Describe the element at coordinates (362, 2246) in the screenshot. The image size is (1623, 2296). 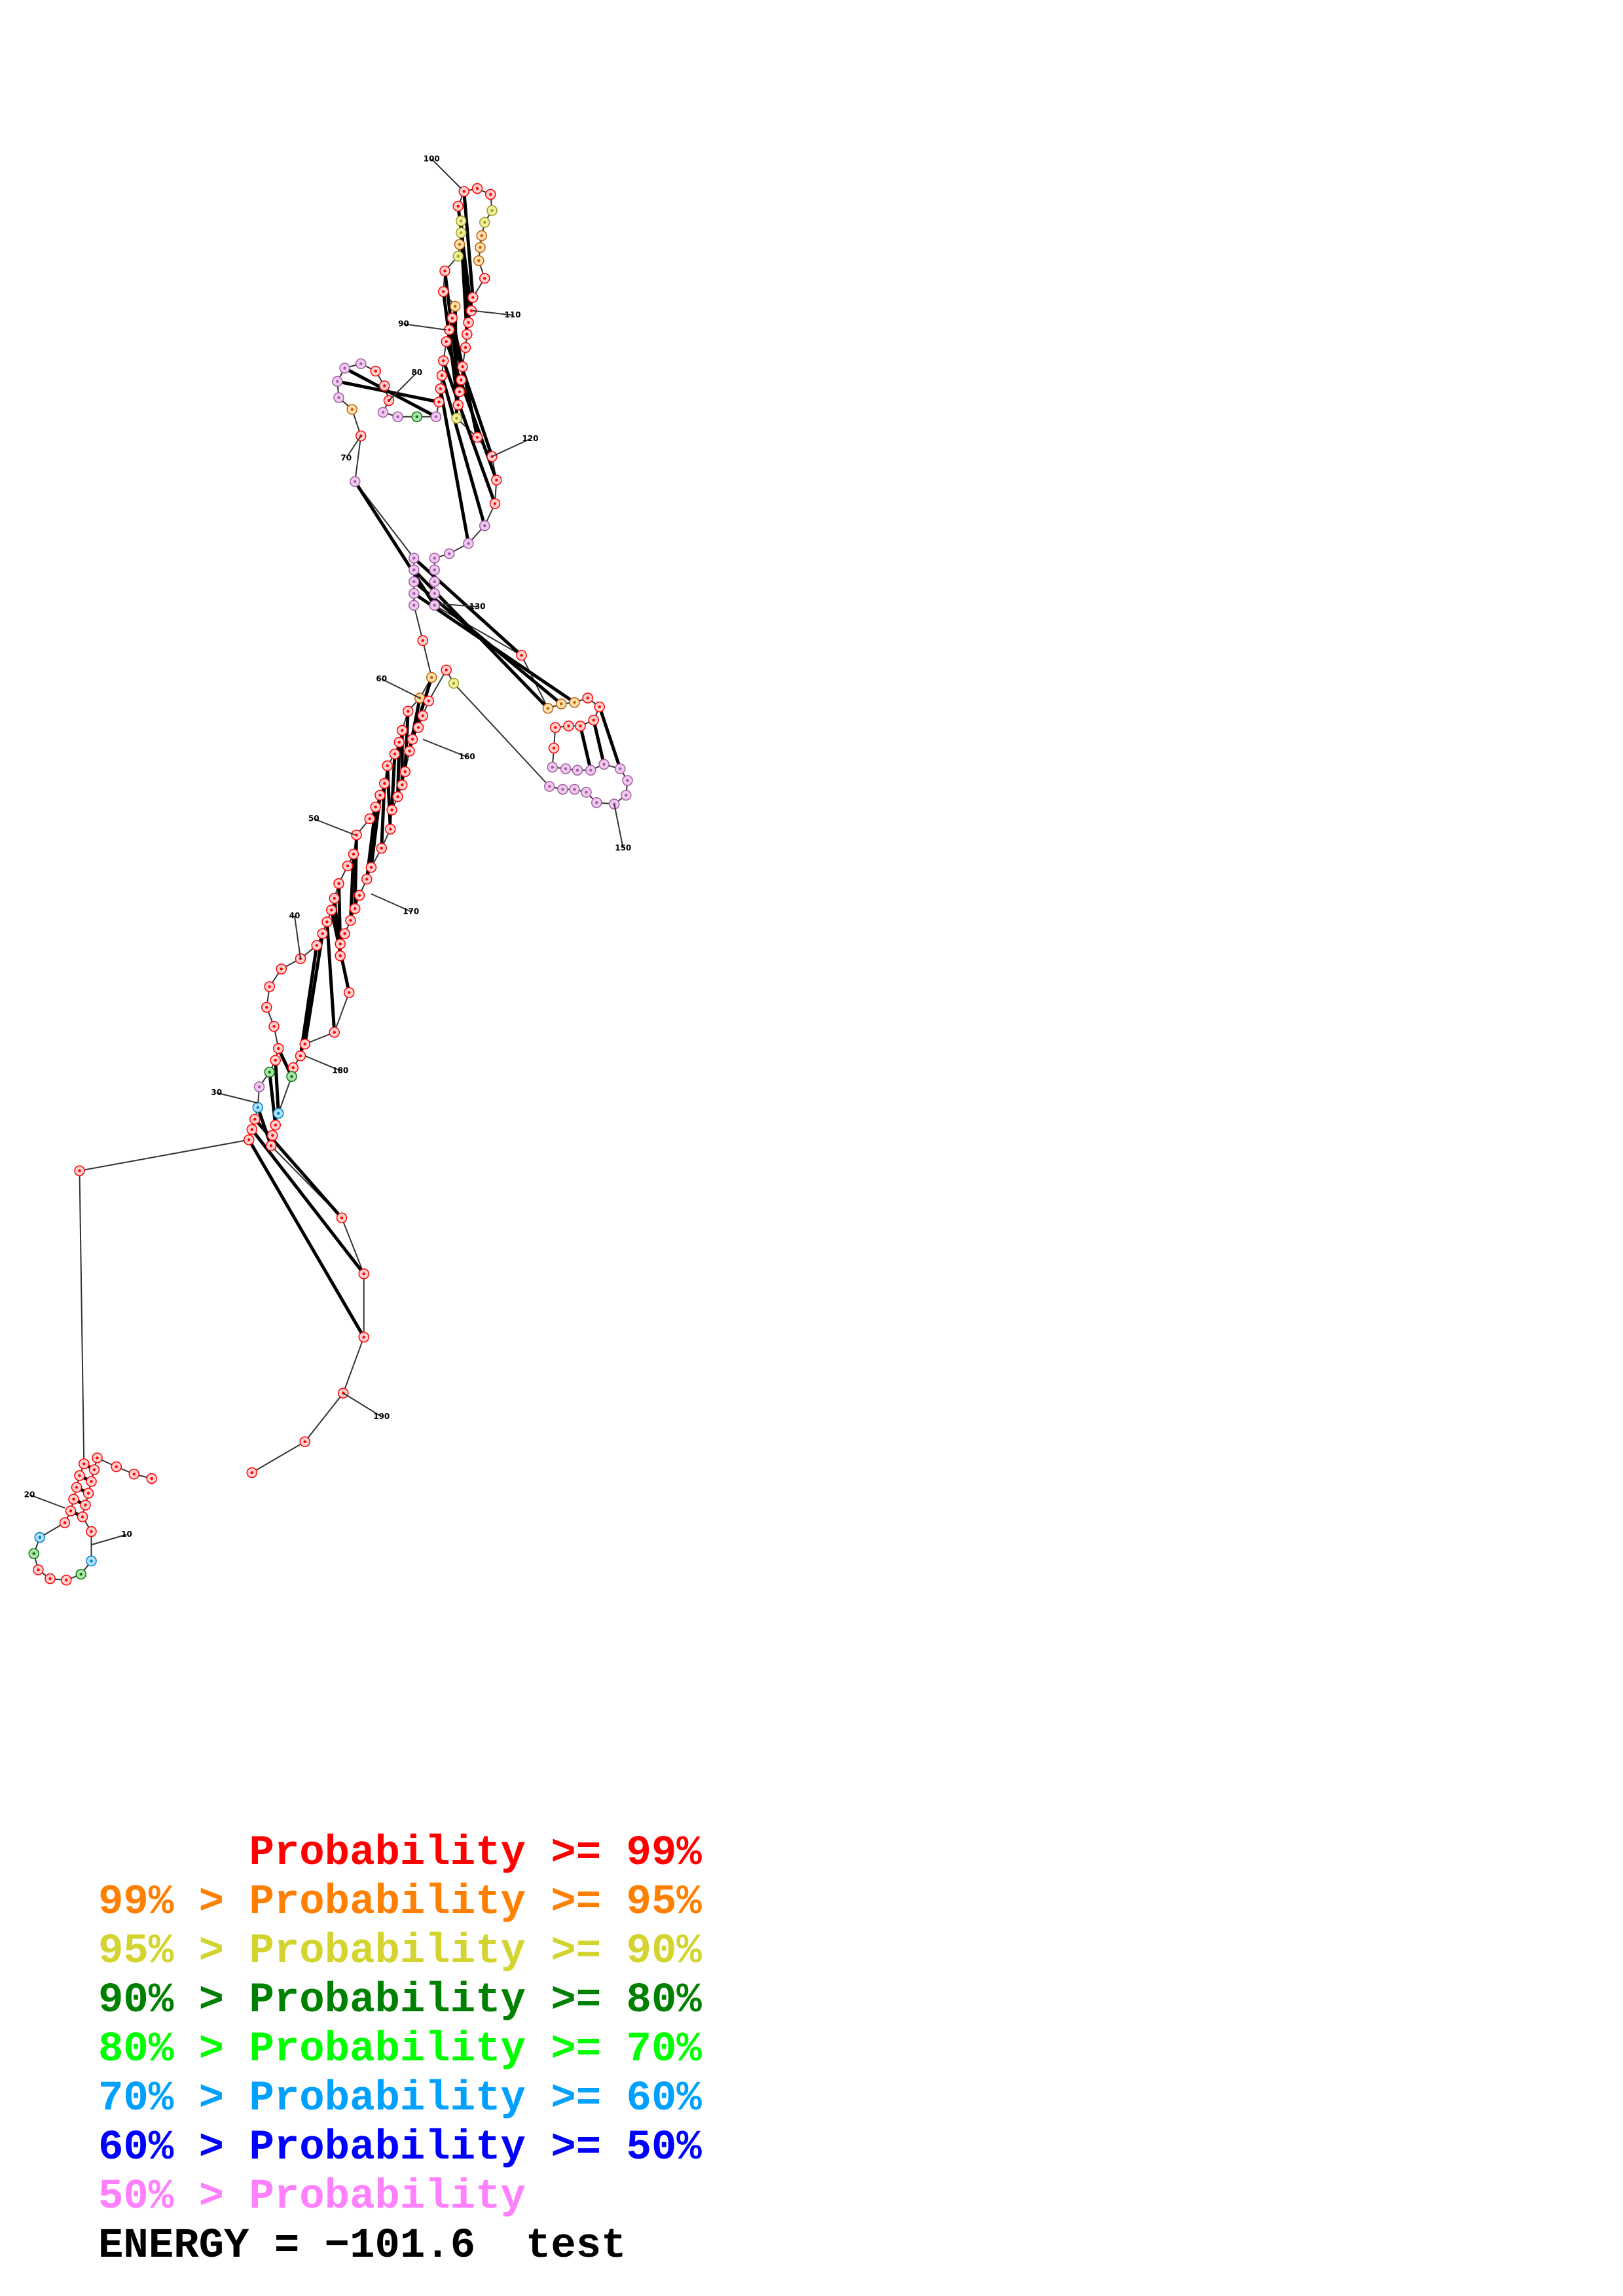
I see `energy-readout: ENERGY = −101.6 test` at that location.